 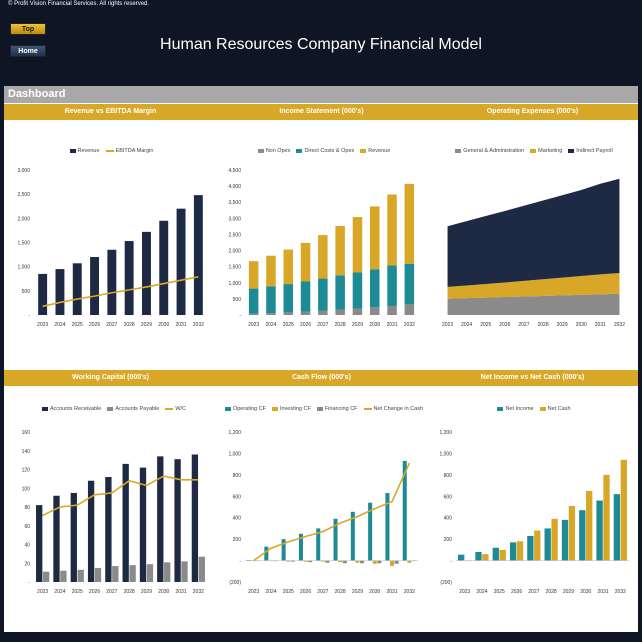 I want to click on legend-item-revenue: Revenue, so click(x=375, y=151).